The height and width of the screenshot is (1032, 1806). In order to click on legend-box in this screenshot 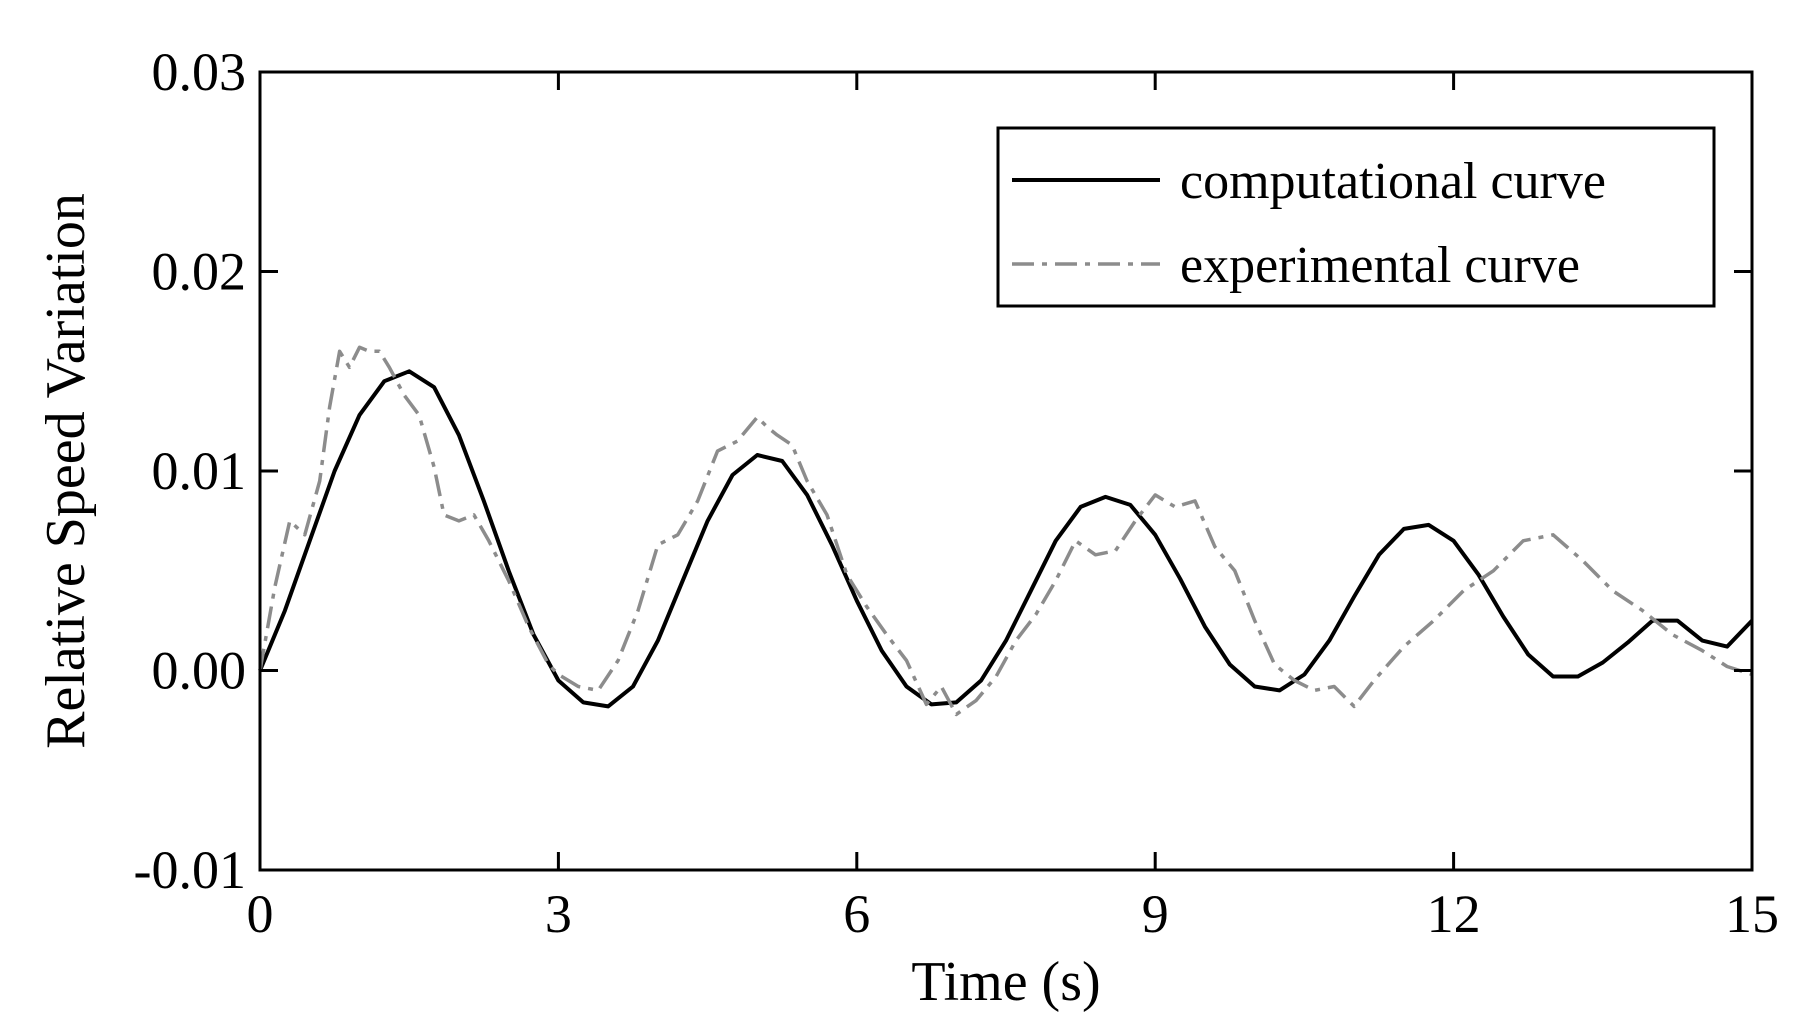, I will do `click(1356, 217)`.